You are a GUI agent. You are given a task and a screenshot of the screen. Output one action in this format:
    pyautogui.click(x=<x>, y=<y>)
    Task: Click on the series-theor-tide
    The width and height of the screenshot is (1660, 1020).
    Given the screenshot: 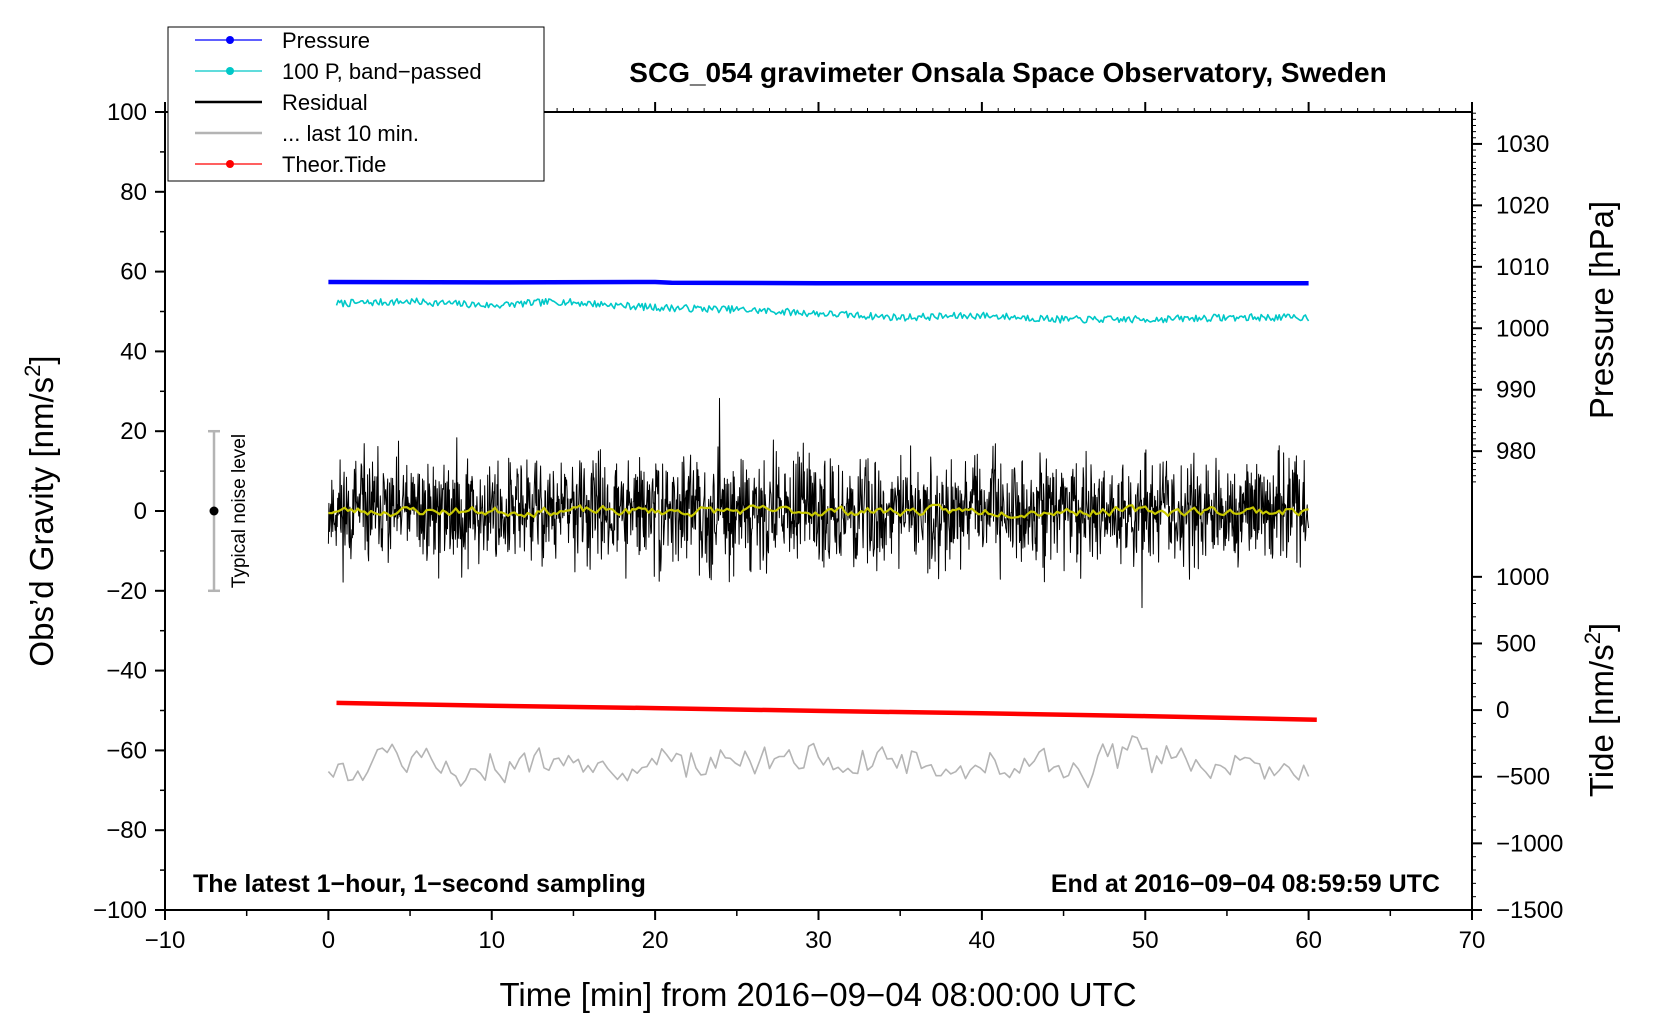 What is the action you would take?
    pyautogui.click(x=826, y=711)
    